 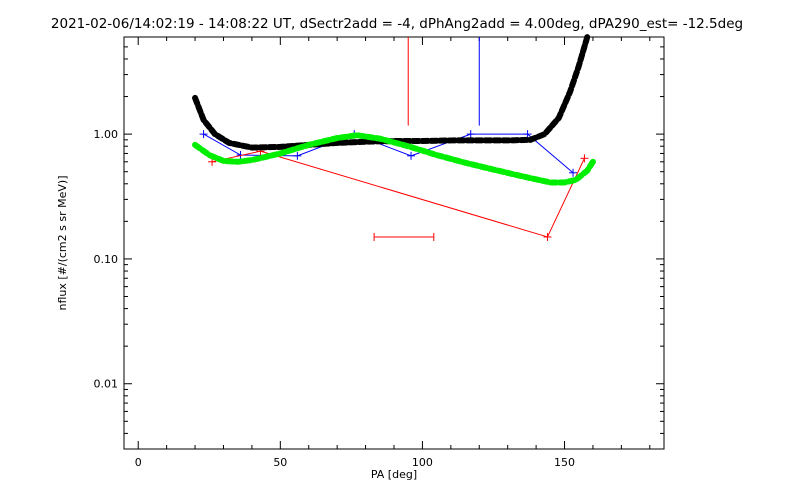 What do you see at coordinates (394, 474) in the screenshot?
I see `x-axis-label: PA [deg]` at bounding box center [394, 474].